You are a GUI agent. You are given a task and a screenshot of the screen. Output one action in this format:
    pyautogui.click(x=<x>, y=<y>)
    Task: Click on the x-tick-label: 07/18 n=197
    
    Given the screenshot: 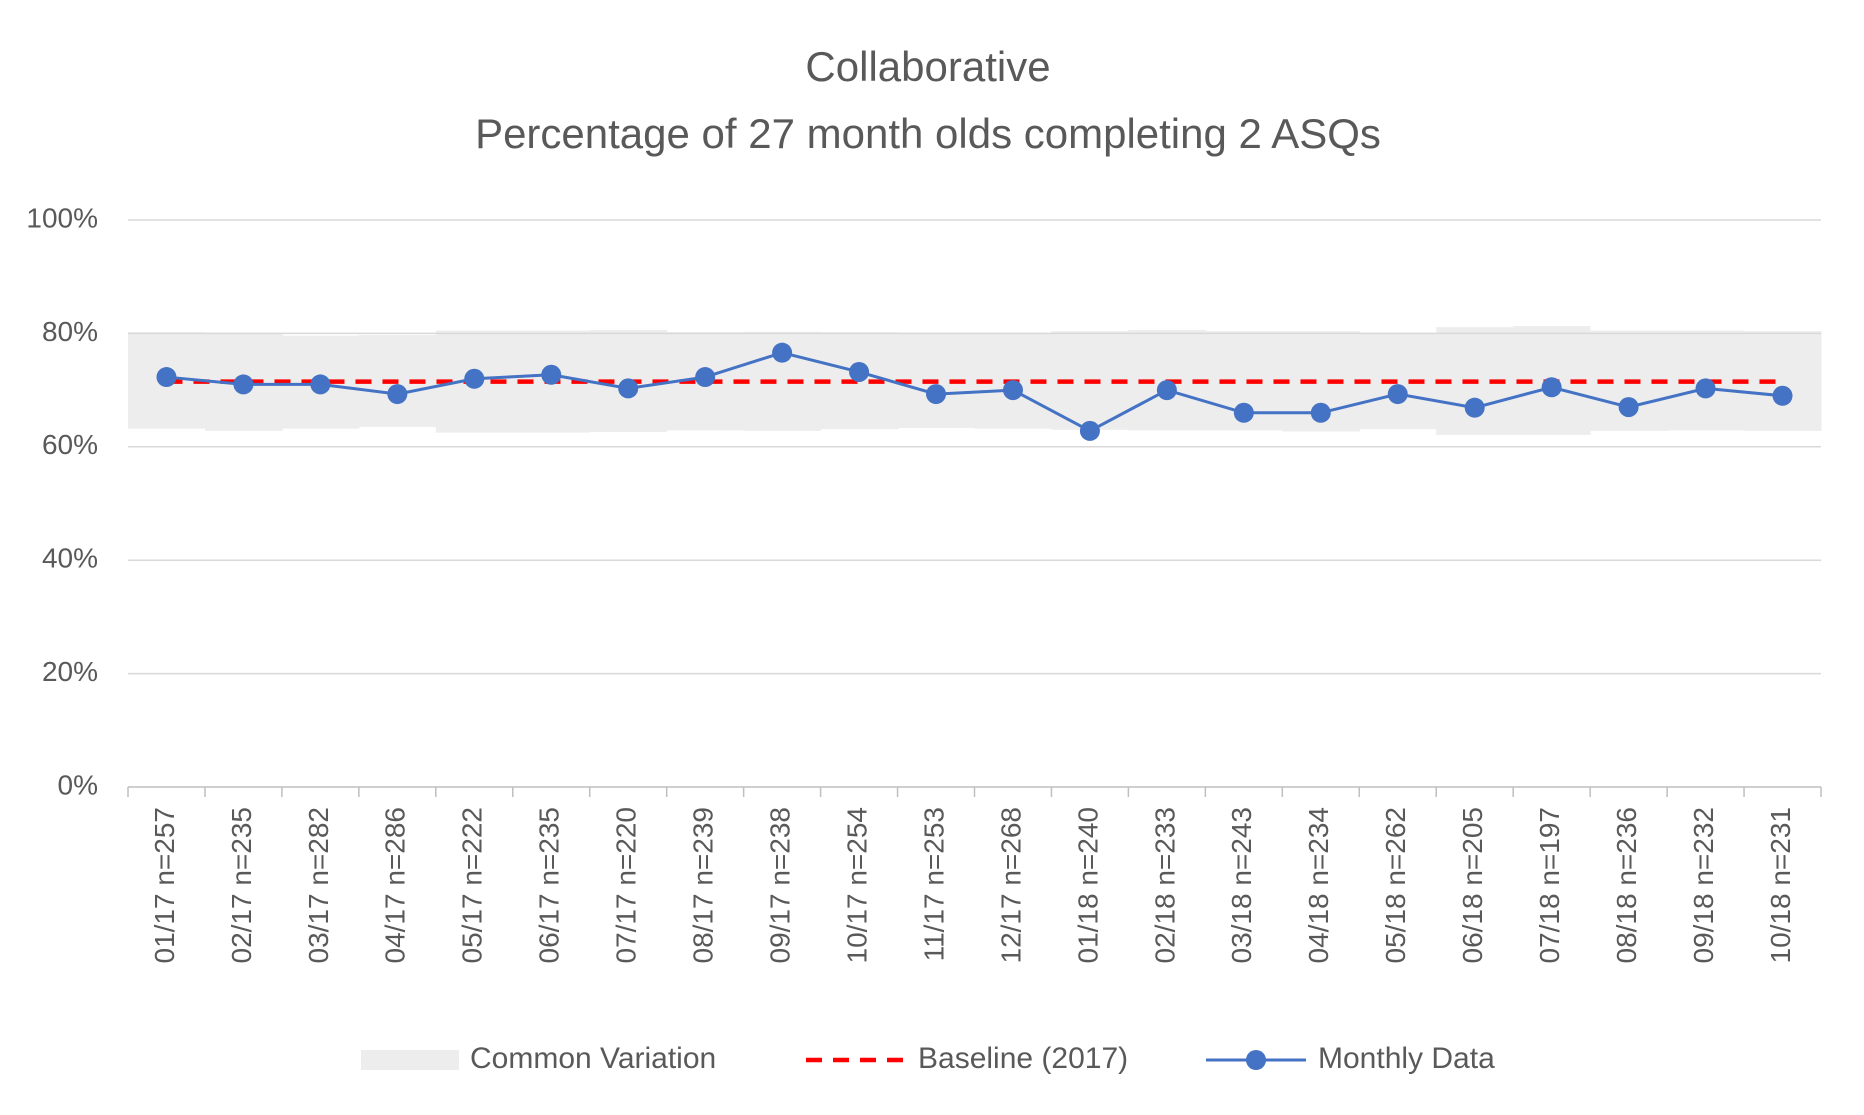 What is the action you would take?
    pyautogui.click(x=1549, y=885)
    